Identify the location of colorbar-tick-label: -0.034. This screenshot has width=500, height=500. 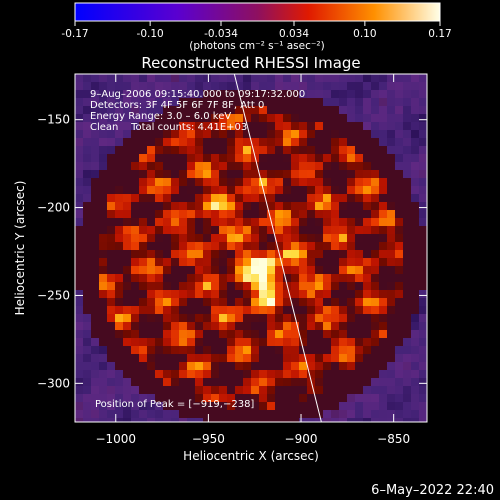
(221, 34).